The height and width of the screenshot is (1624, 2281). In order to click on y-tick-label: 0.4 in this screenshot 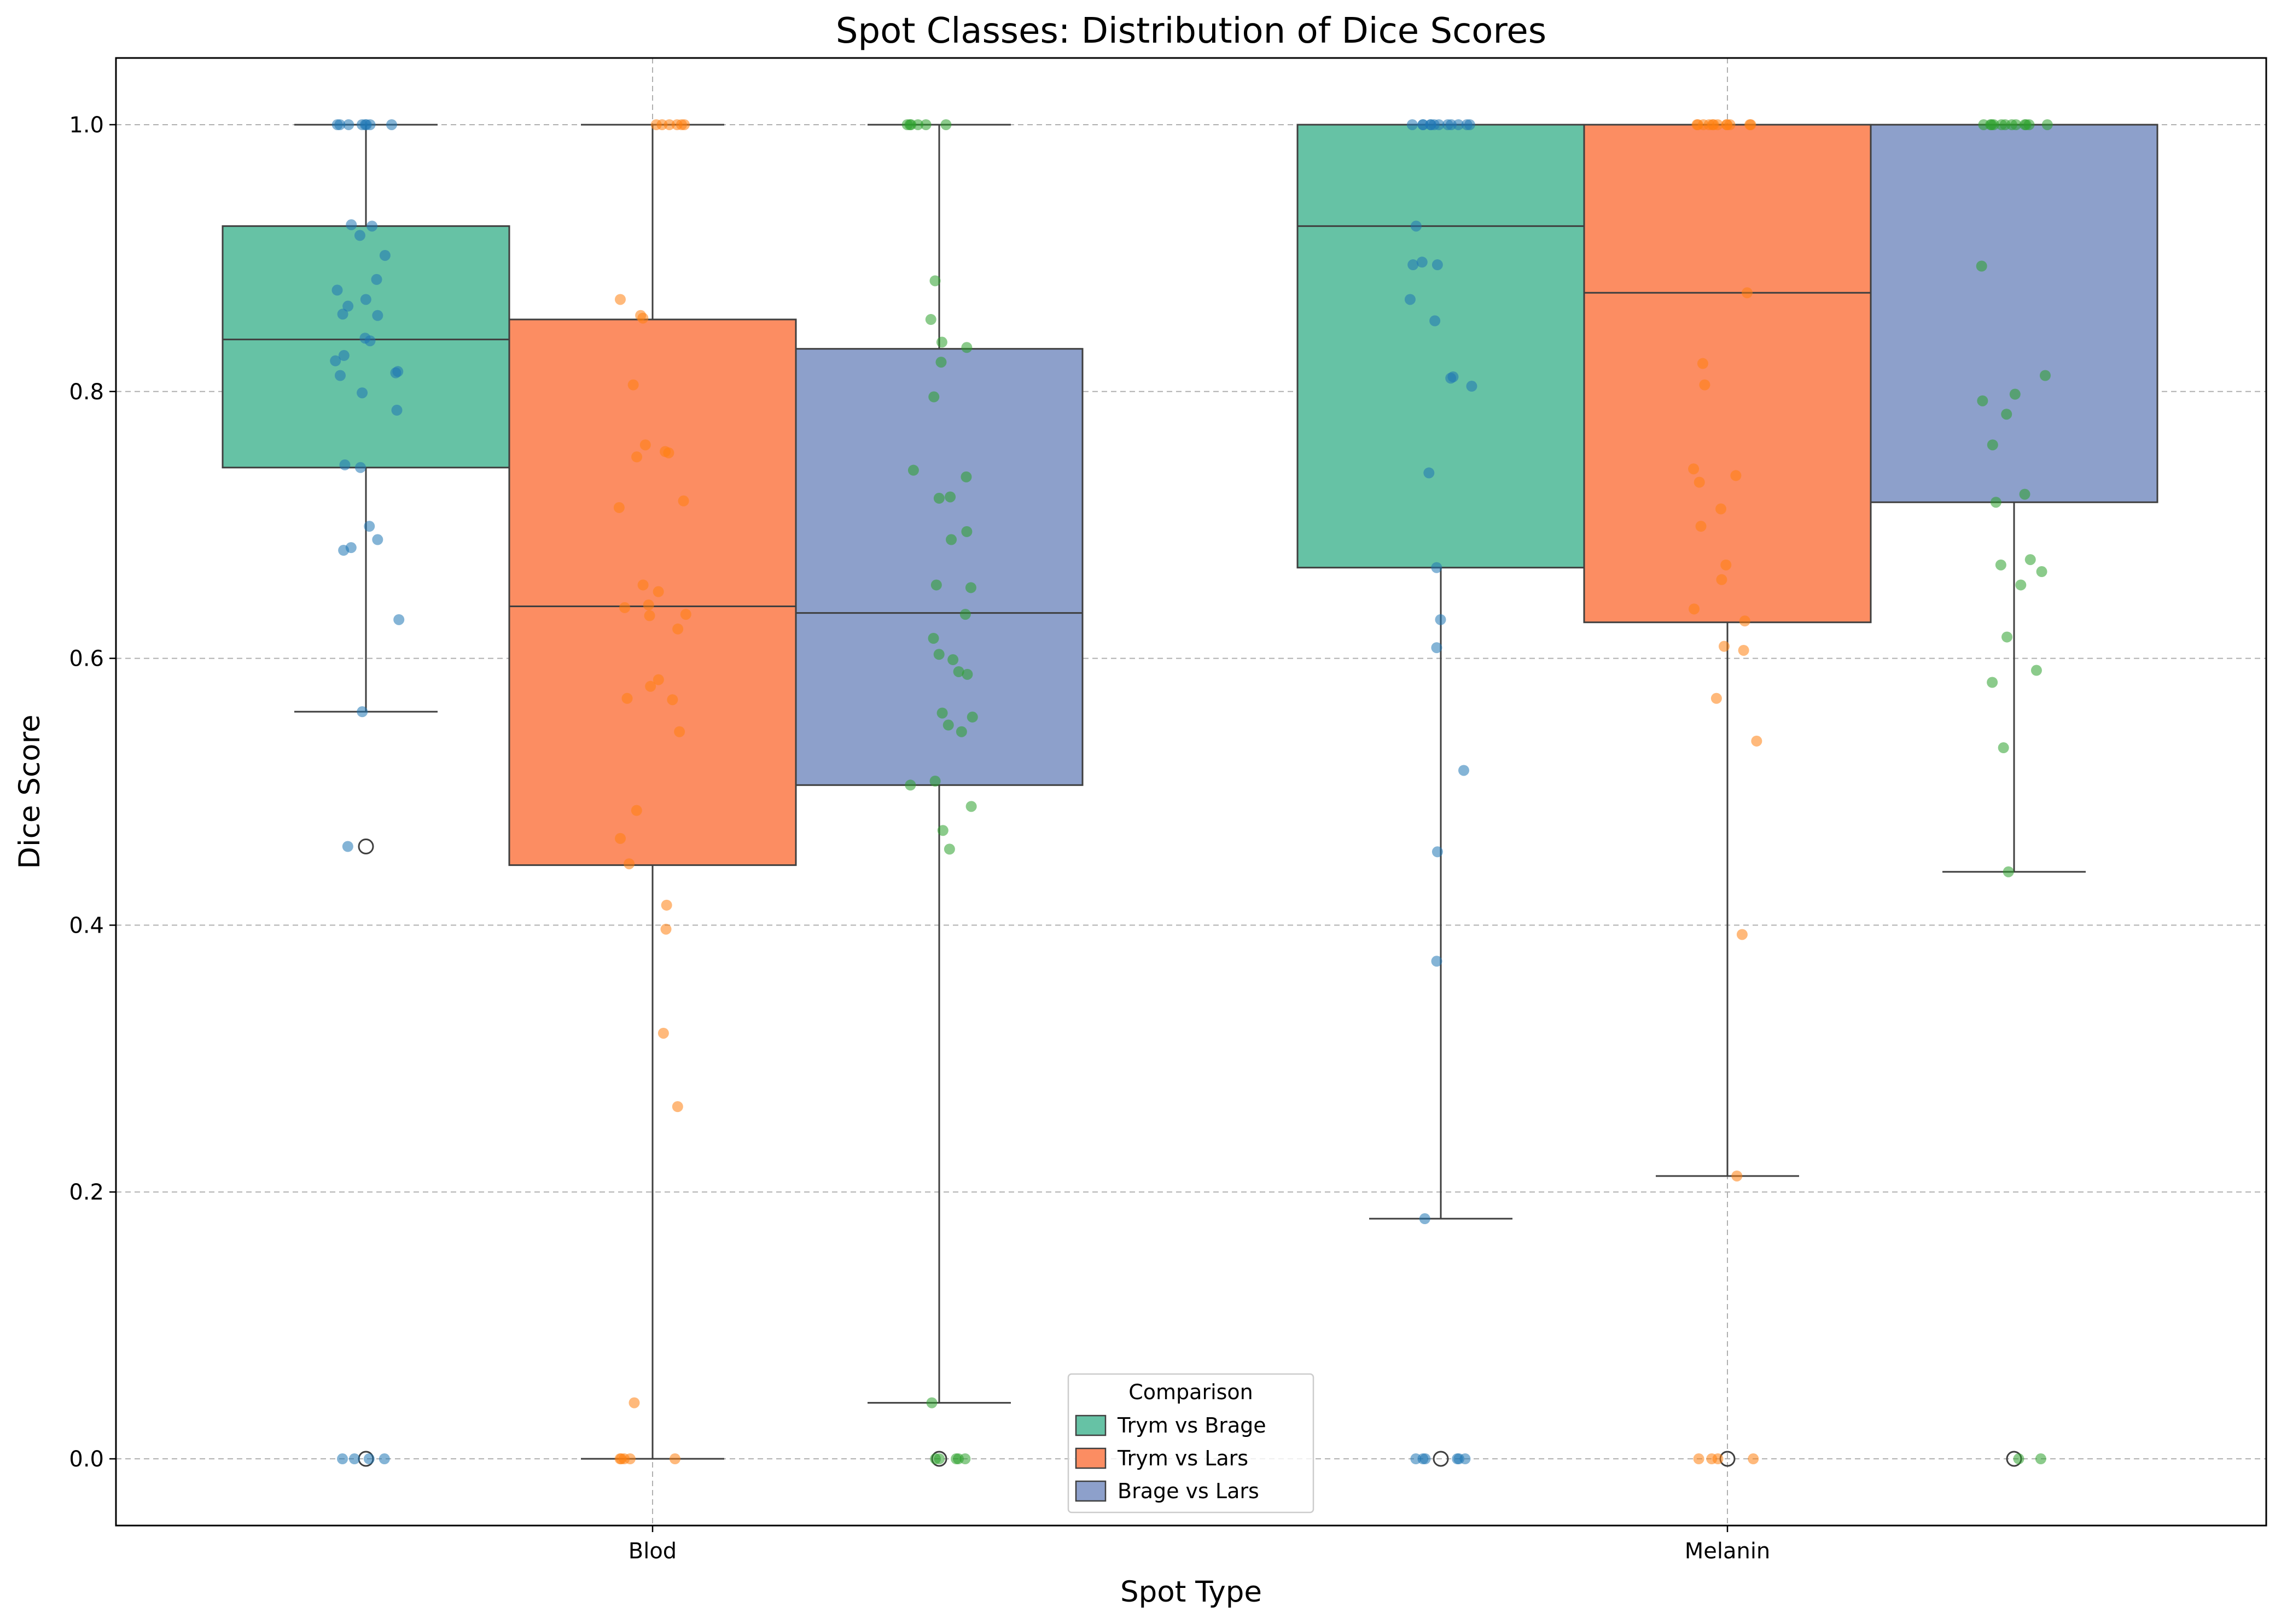, I will do `click(86, 925)`.